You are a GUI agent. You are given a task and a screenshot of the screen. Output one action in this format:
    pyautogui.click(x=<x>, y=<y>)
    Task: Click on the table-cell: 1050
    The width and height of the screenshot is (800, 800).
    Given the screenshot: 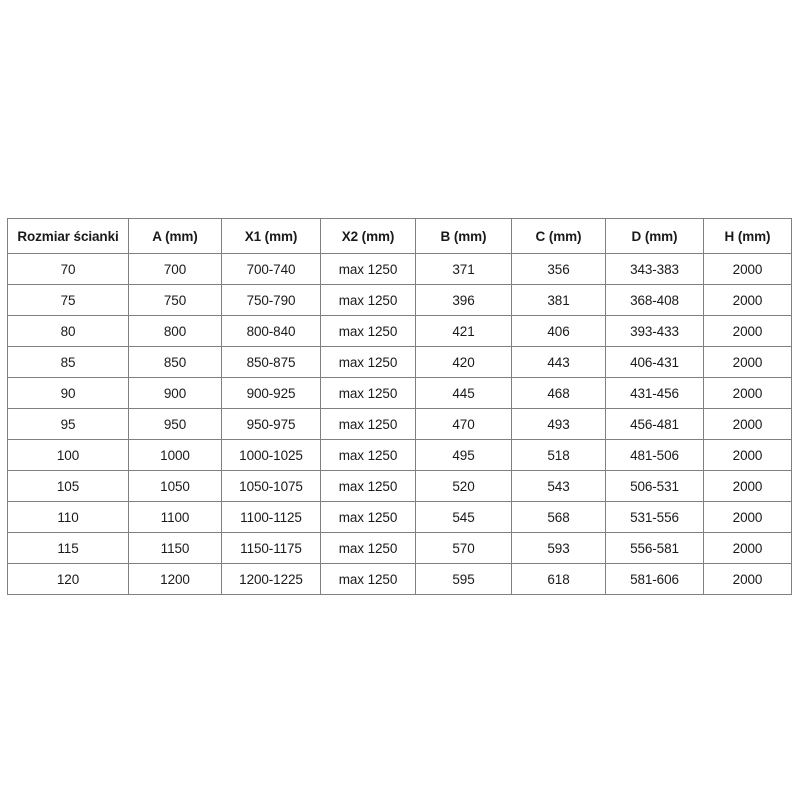 What is the action you would take?
    pyautogui.click(x=175, y=486)
    